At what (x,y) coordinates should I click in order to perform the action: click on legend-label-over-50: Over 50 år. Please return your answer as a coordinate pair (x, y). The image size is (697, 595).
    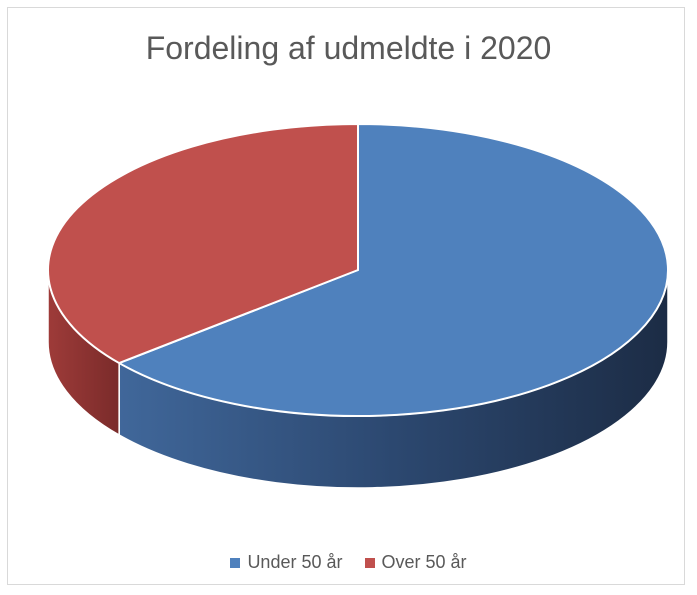
    Looking at the image, I should click on (424, 562).